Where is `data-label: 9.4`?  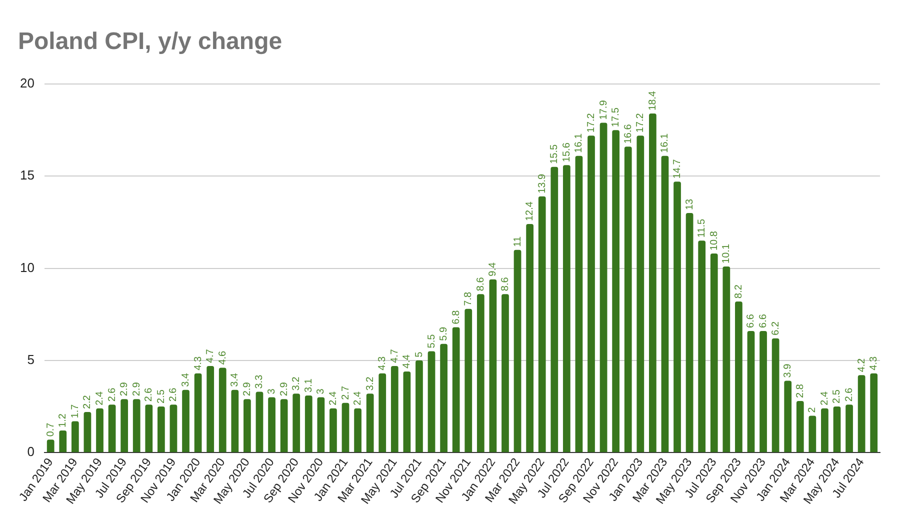 data-label: 9.4 is located at coordinates (493, 269).